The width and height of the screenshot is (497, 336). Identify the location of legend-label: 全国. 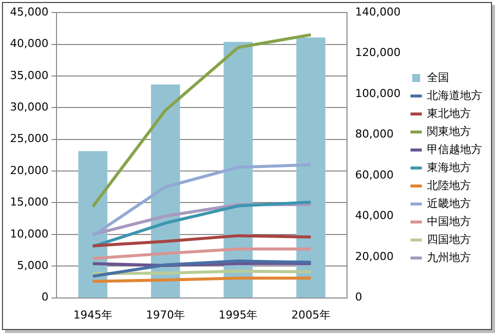
(438, 77).